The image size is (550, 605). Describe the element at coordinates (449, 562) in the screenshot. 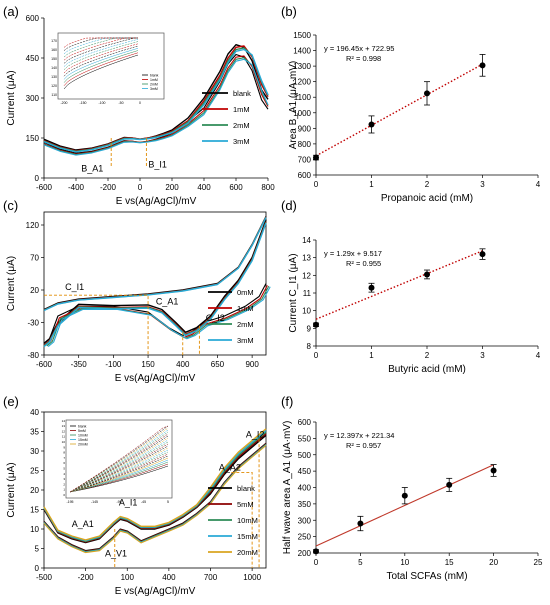

I see `x-tick-label: 15` at that location.